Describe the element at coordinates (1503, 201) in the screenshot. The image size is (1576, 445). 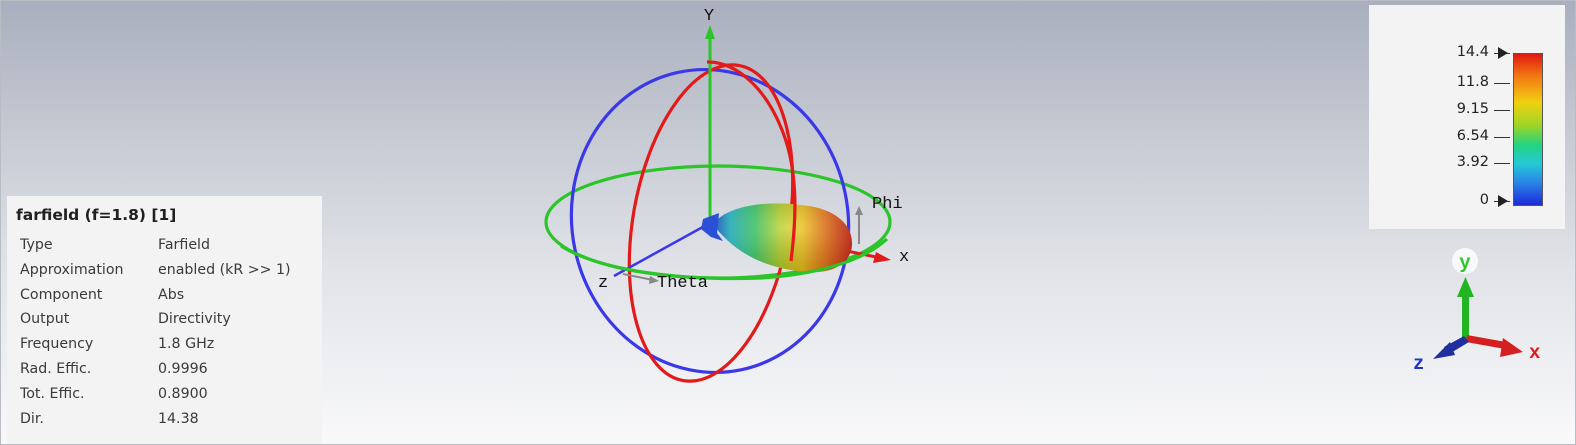
I see `legend-min-marker-icon` at that location.